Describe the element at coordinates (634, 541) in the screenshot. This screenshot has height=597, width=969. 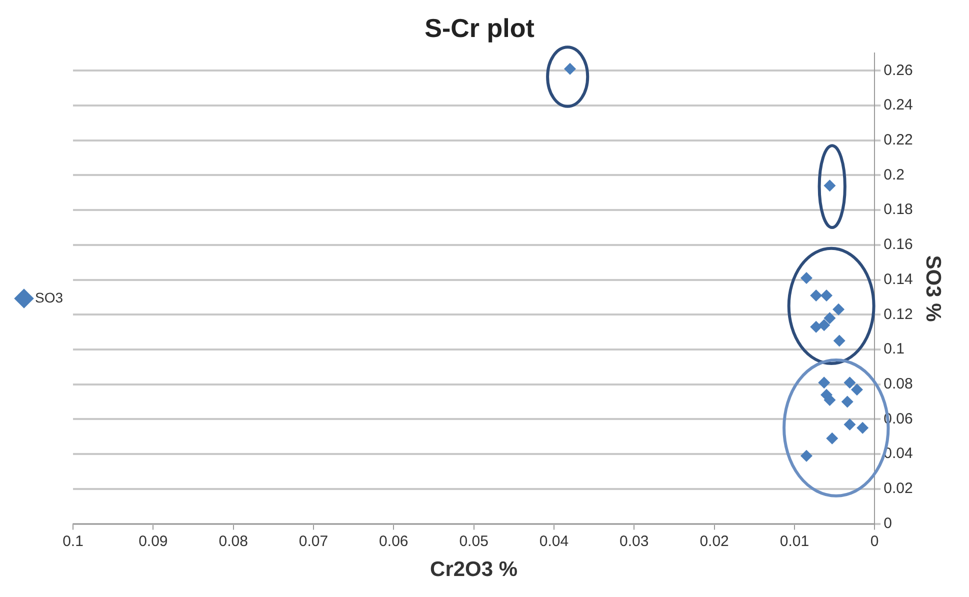
I see `x-tick-label: 0.03` at that location.